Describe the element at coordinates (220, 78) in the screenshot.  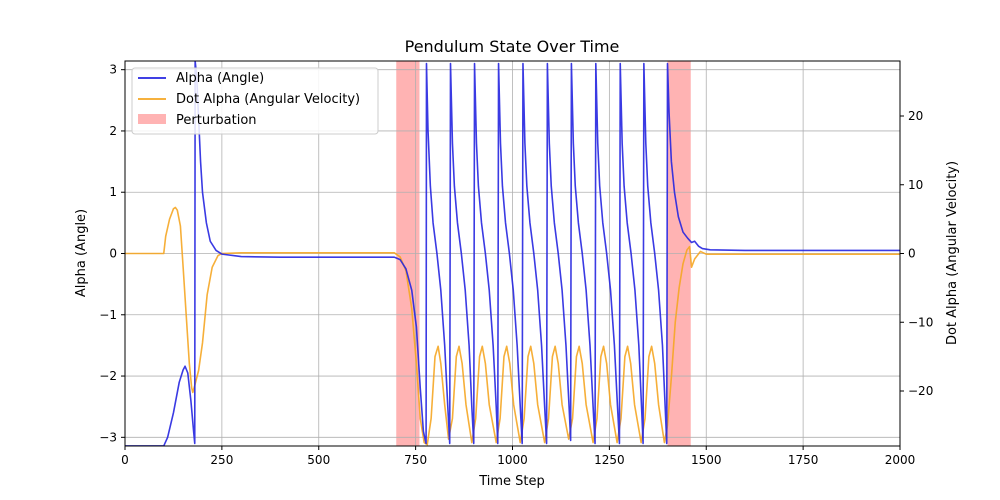
I see `legend-label-alpha: Alpha (Angle)` at that location.